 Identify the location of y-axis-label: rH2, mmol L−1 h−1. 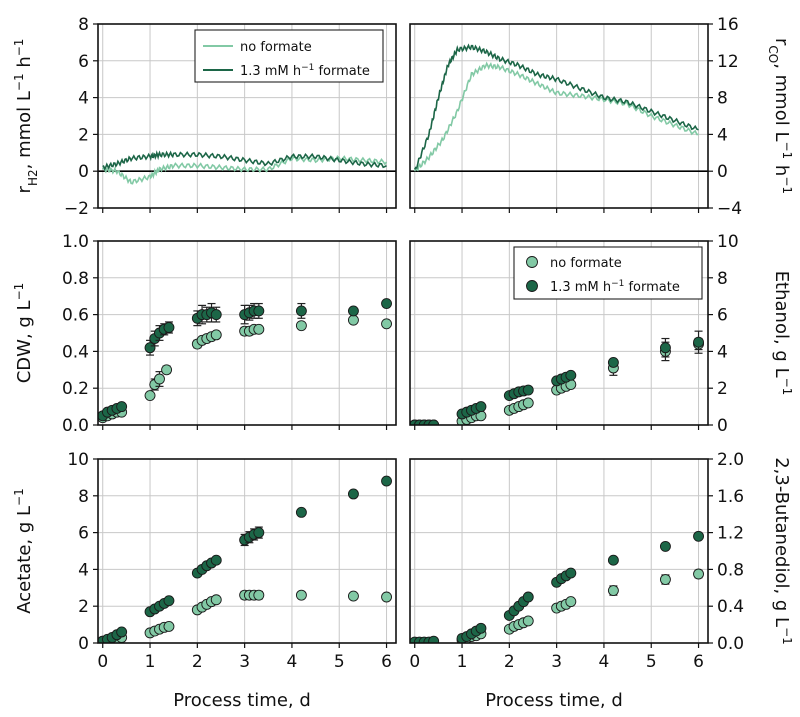
(26, 116).